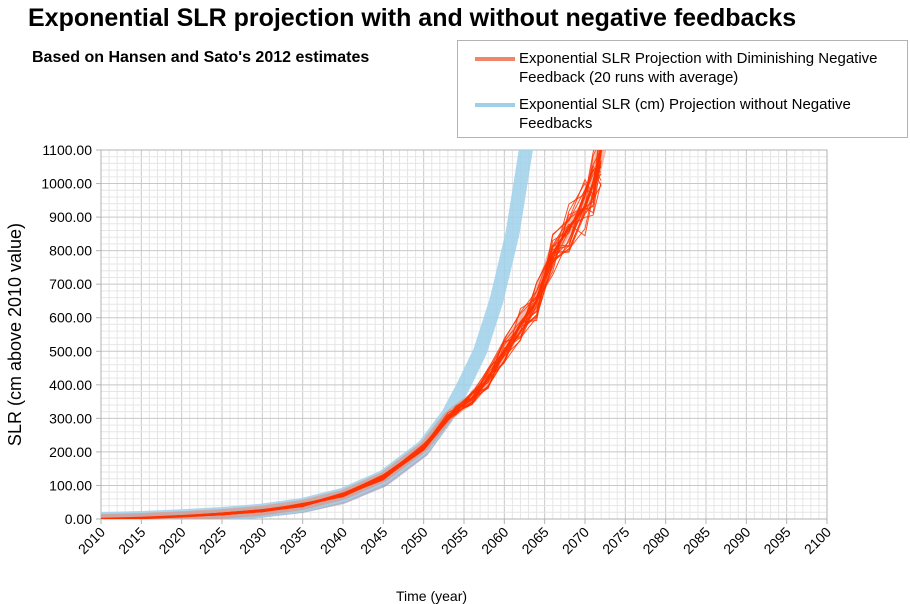  What do you see at coordinates (615, 540) in the screenshot?
I see `x-tick-label: 2075` at bounding box center [615, 540].